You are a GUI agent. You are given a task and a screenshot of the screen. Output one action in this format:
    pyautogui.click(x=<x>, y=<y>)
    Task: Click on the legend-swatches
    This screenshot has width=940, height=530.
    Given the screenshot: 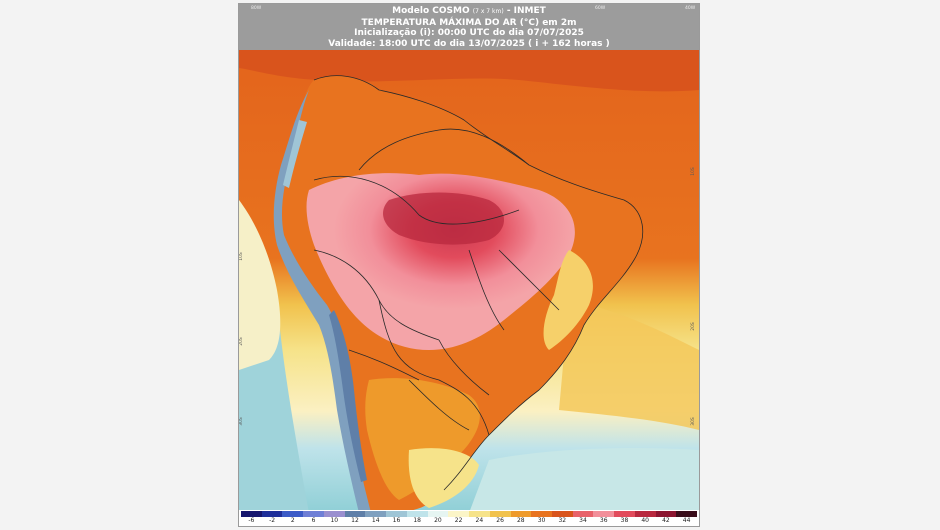 What is the action you would take?
    pyautogui.click(x=469, y=514)
    